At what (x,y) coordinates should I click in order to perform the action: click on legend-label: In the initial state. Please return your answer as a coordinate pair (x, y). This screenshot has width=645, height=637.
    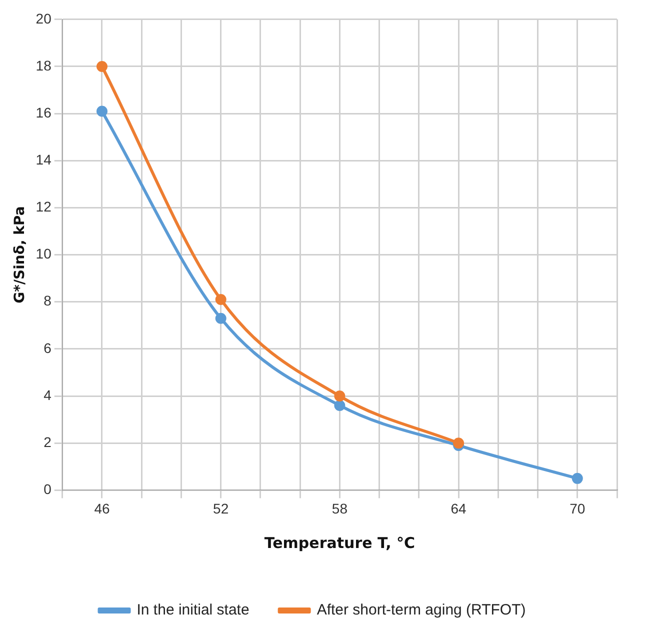
    Looking at the image, I should click on (193, 610).